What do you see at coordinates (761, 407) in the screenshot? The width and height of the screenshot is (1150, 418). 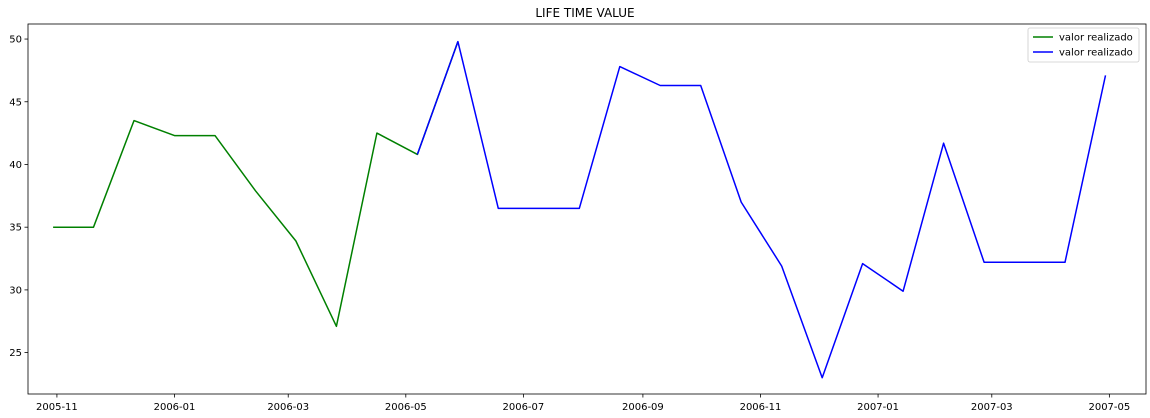 I see `x-tick-label: 2006-11` at bounding box center [761, 407].